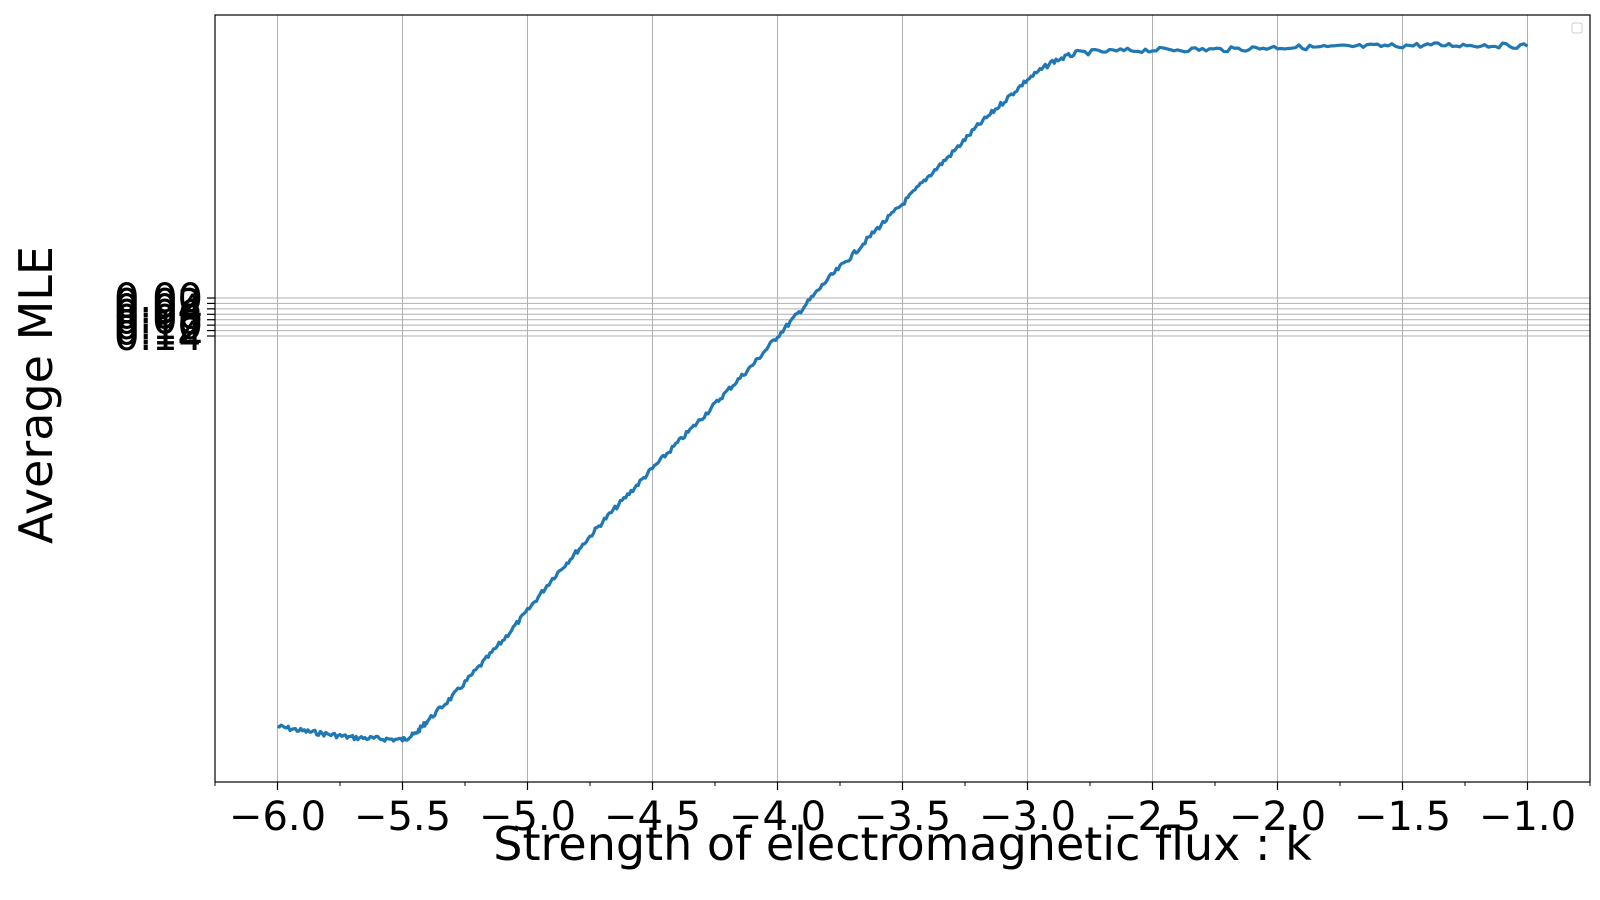 This screenshot has height=900, width=1600. What do you see at coordinates (1152, 817) in the screenshot?
I see `x-tick-label: −2.5` at bounding box center [1152, 817].